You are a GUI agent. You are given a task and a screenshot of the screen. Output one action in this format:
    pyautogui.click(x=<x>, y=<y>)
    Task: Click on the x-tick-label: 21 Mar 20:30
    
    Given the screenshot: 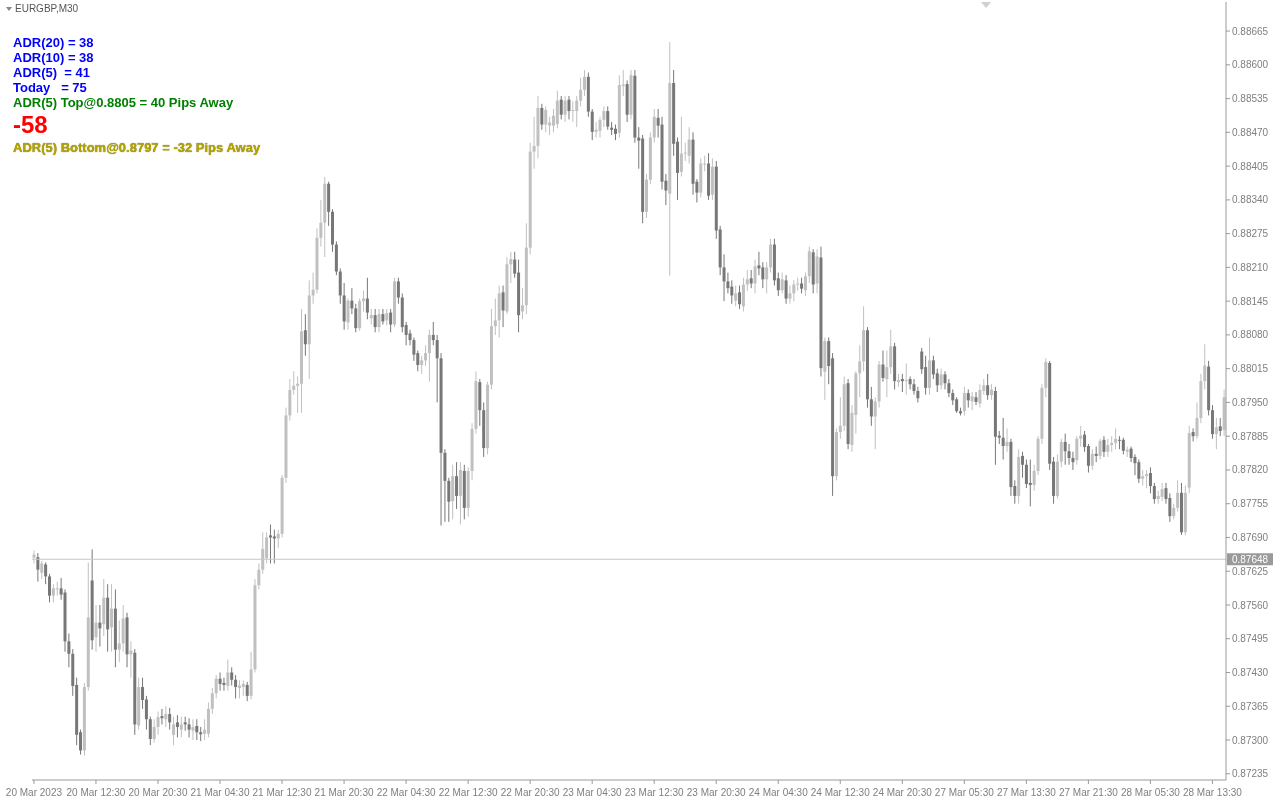 What is the action you would take?
    pyautogui.click(x=344, y=792)
    